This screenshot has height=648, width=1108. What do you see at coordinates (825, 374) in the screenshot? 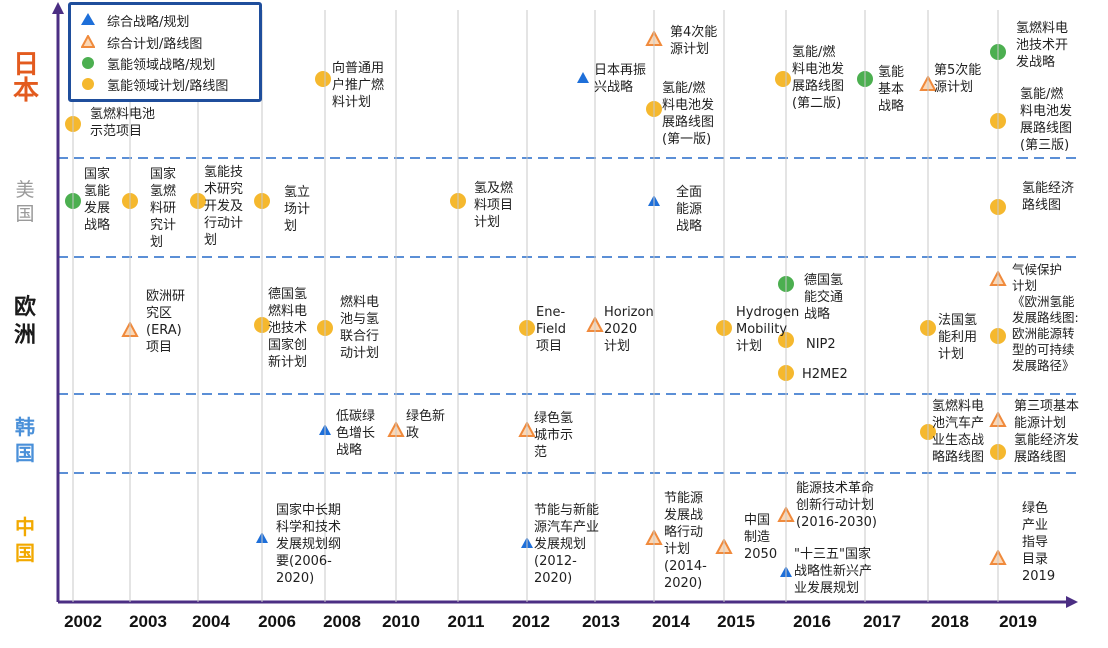
I see `note-eu-2016c: H2ME2` at bounding box center [825, 374].